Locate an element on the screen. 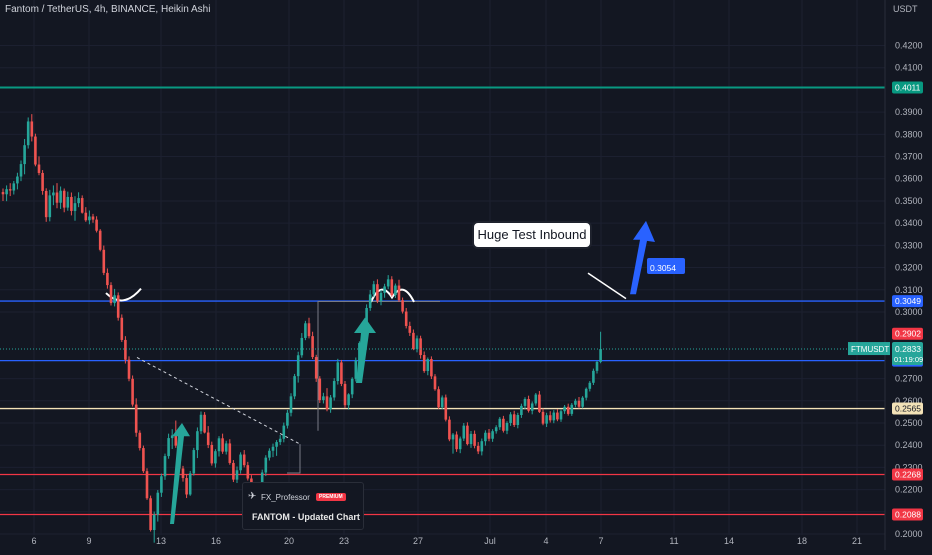  y-tick-label: 0.3400 is located at coordinates (909, 223).